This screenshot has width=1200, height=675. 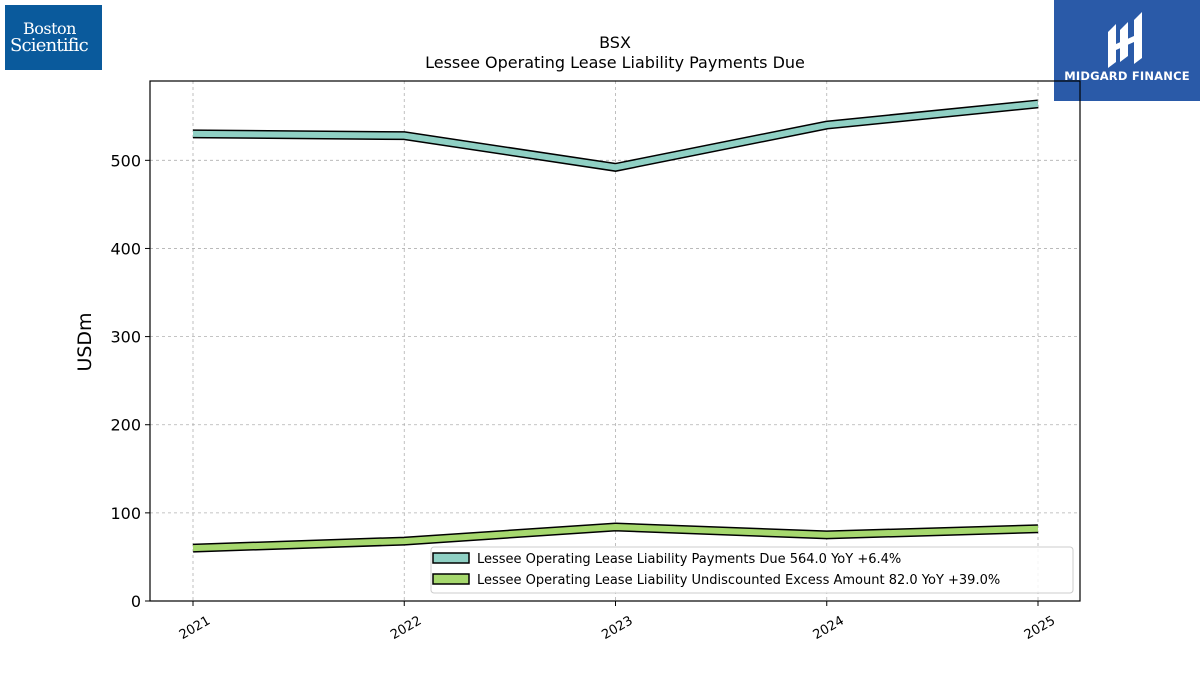 What do you see at coordinates (49, 45) in the screenshot?
I see `logo-left-line2: Scientific` at bounding box center [49, 45].